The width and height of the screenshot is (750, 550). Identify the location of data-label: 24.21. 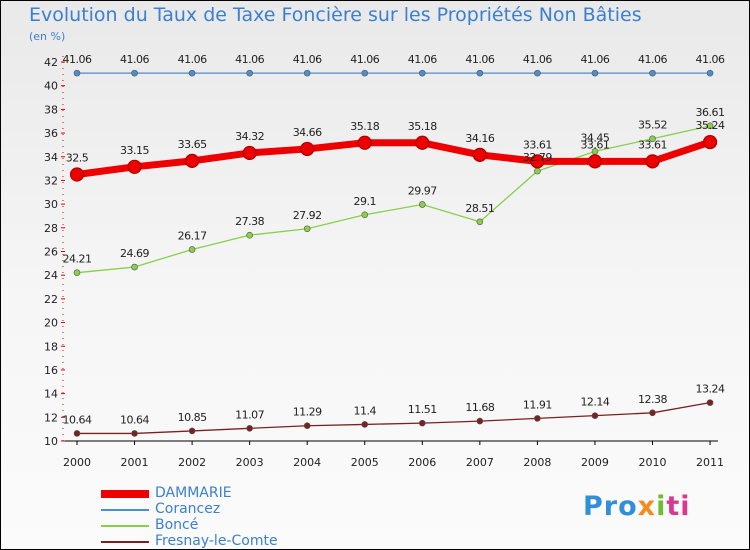
(77, 259).